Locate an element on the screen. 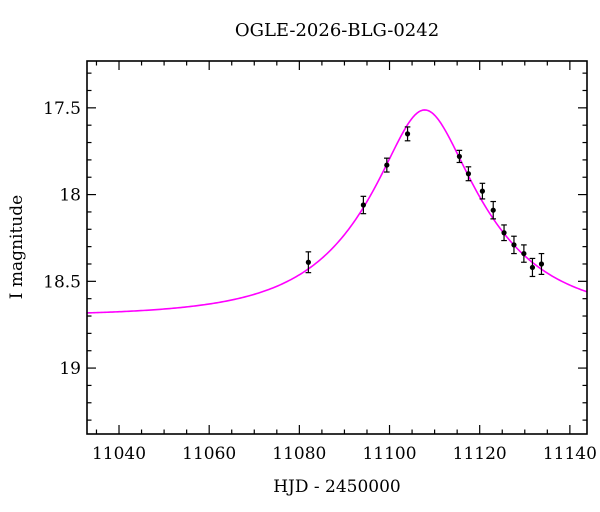  y-tick-label: 19 is located at coordinates (70, 369).